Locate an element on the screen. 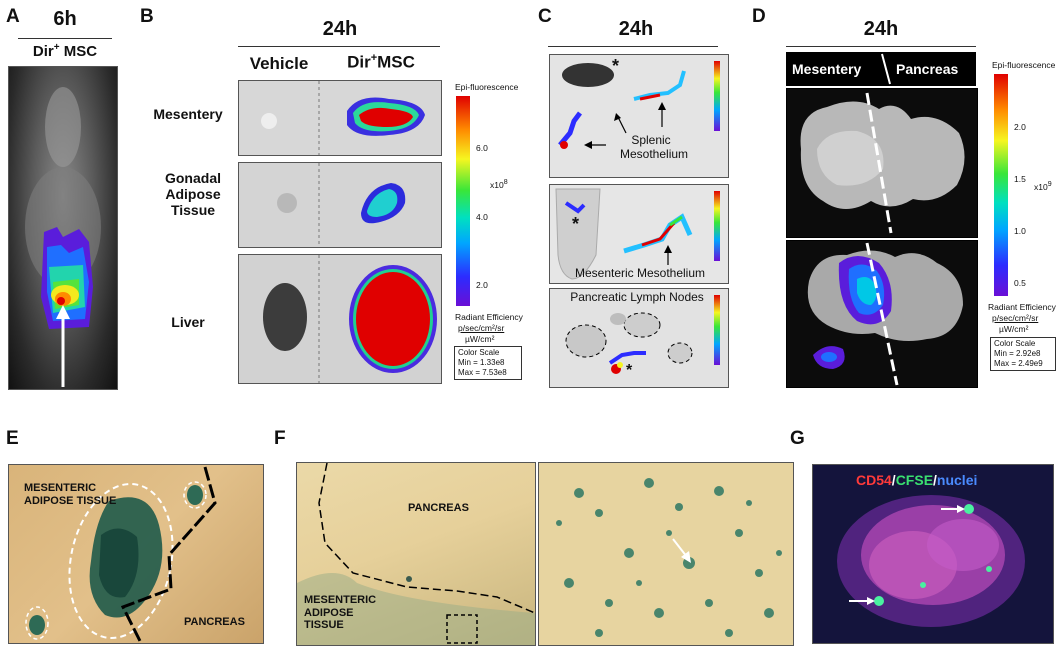 The width and height of the screenshot is (1059, 650). panel-d-time: 24h is located at coordinates (881, 29).